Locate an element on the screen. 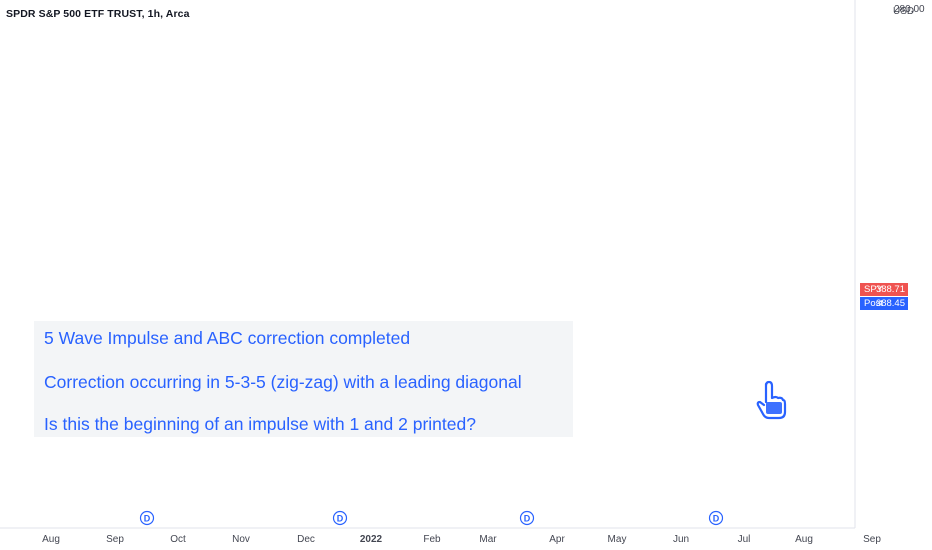 This screenshot has height=550, width=932. annotation-note-box is located at coordinates (303, 379).